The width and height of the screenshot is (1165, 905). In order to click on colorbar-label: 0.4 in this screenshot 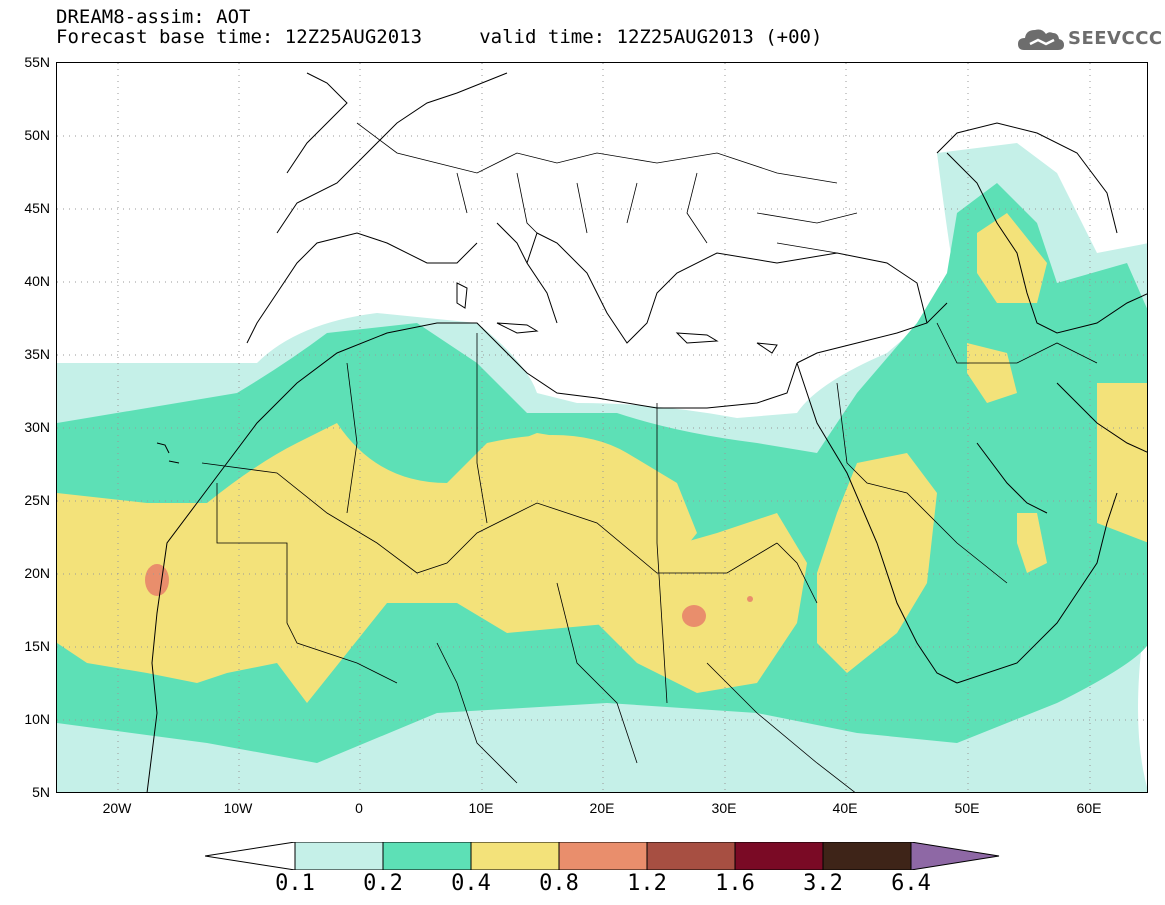, I will do `click(471, 883)`.